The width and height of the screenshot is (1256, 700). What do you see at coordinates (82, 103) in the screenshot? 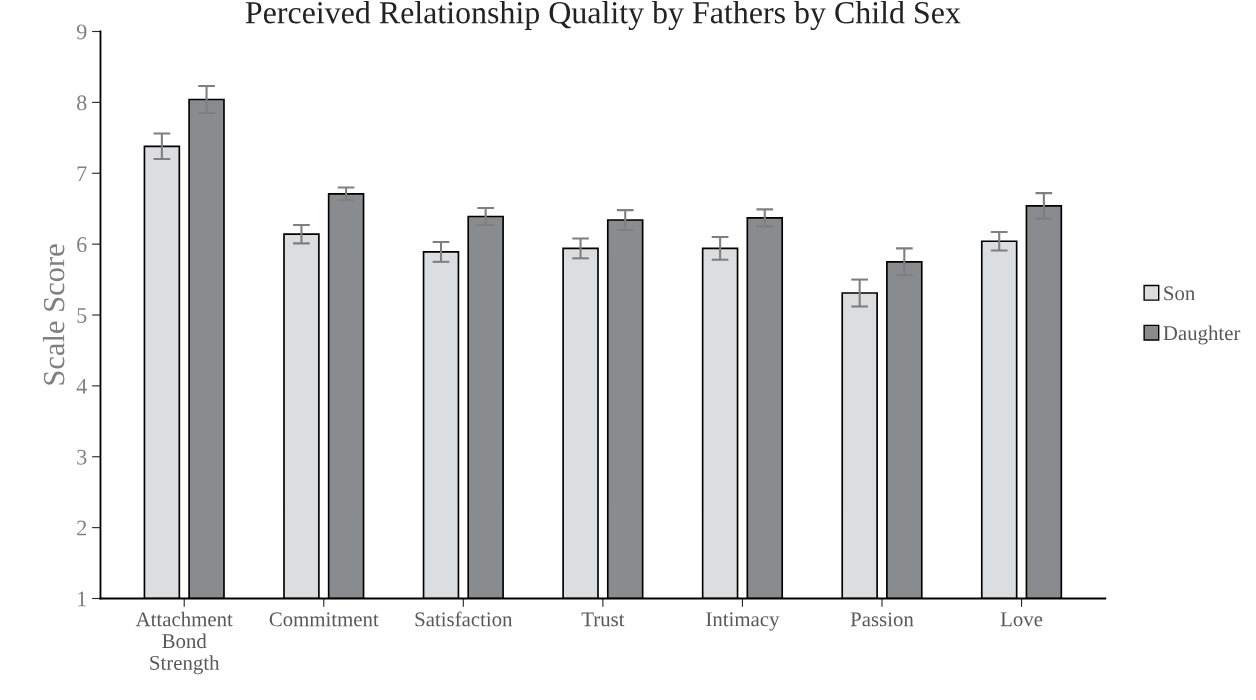
I see `y-tick-label: 8` at bounding box center [82, 103].